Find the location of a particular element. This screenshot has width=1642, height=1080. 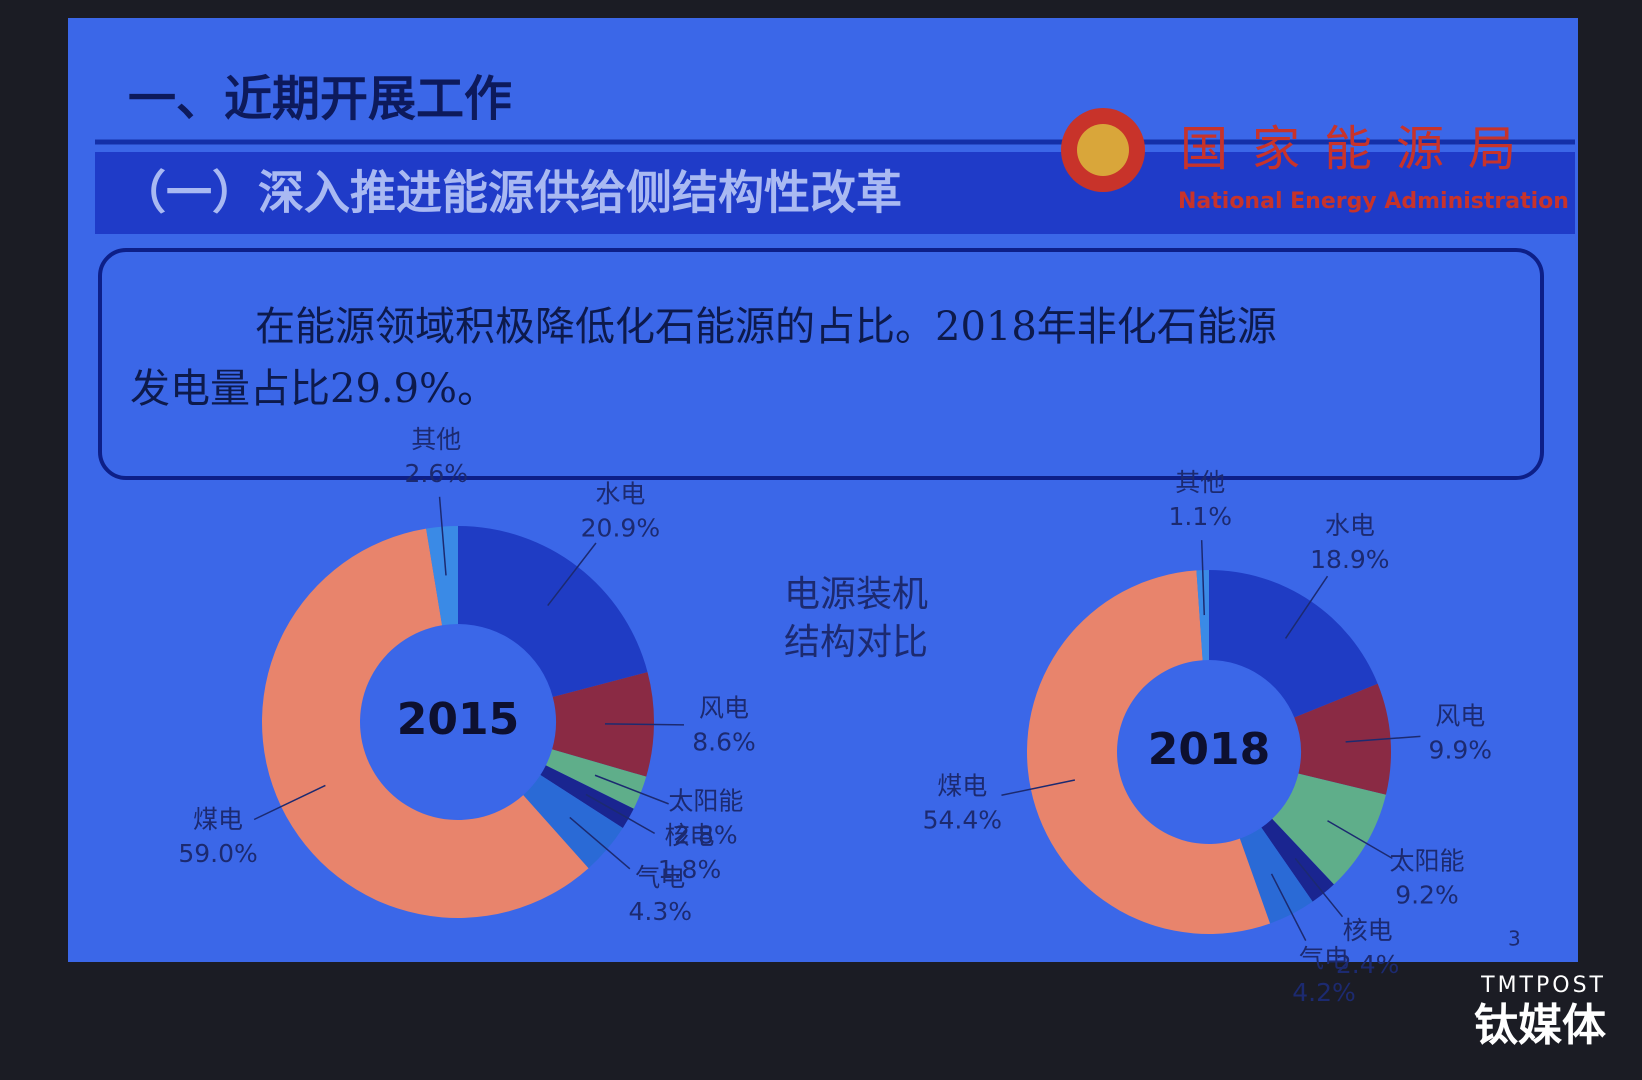

value-label: 1.1% is located at coordinates (1201, 516).